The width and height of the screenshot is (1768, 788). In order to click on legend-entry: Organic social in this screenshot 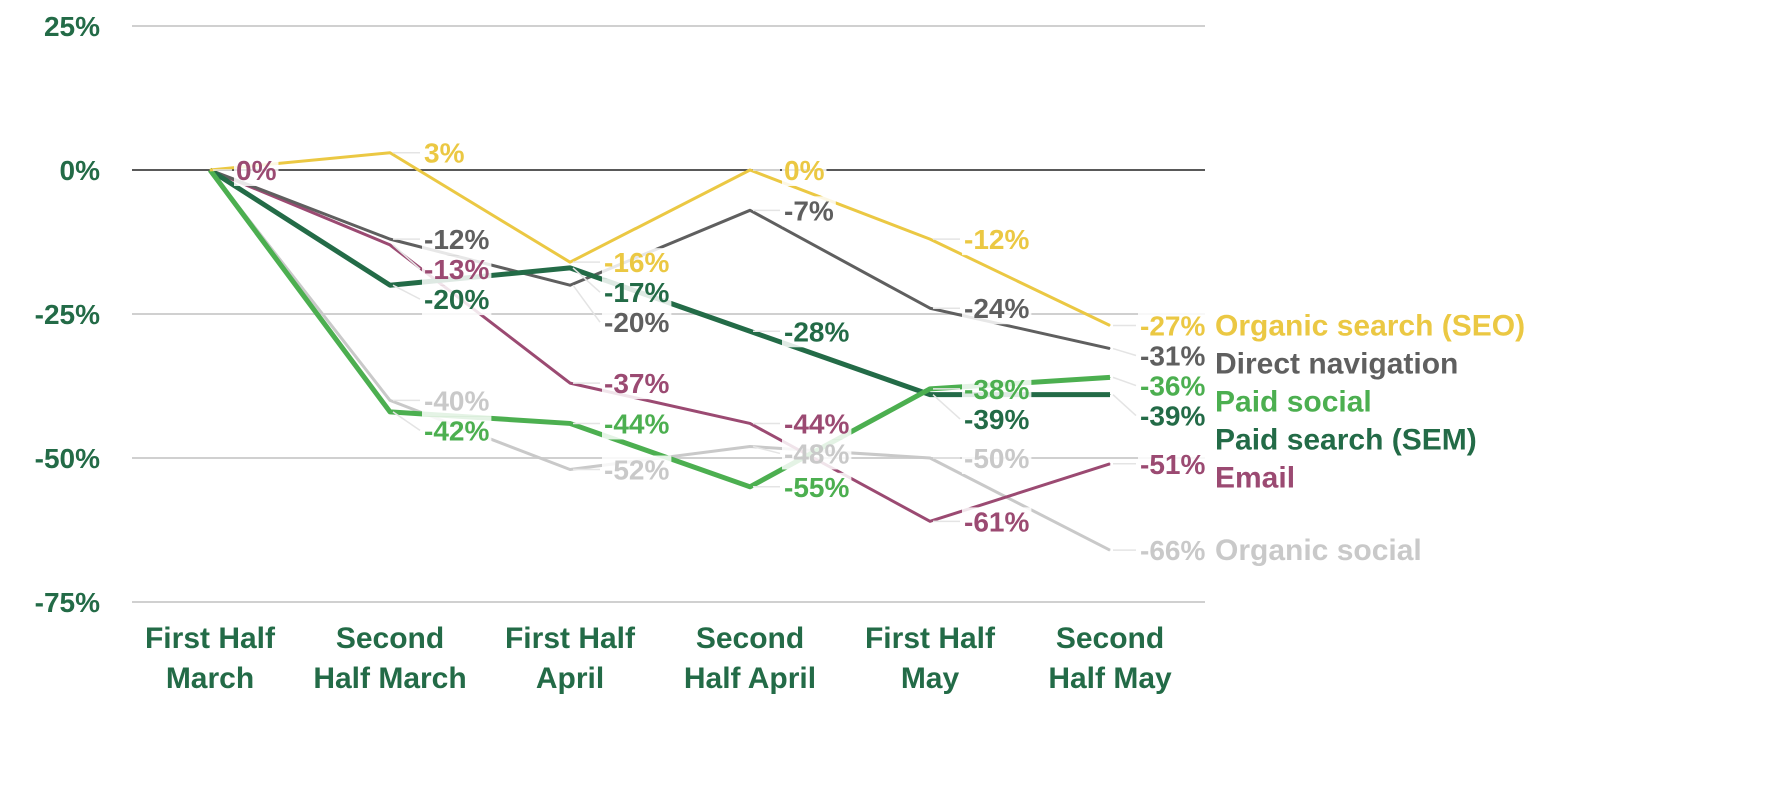, I will do `click(1318, 550)`.